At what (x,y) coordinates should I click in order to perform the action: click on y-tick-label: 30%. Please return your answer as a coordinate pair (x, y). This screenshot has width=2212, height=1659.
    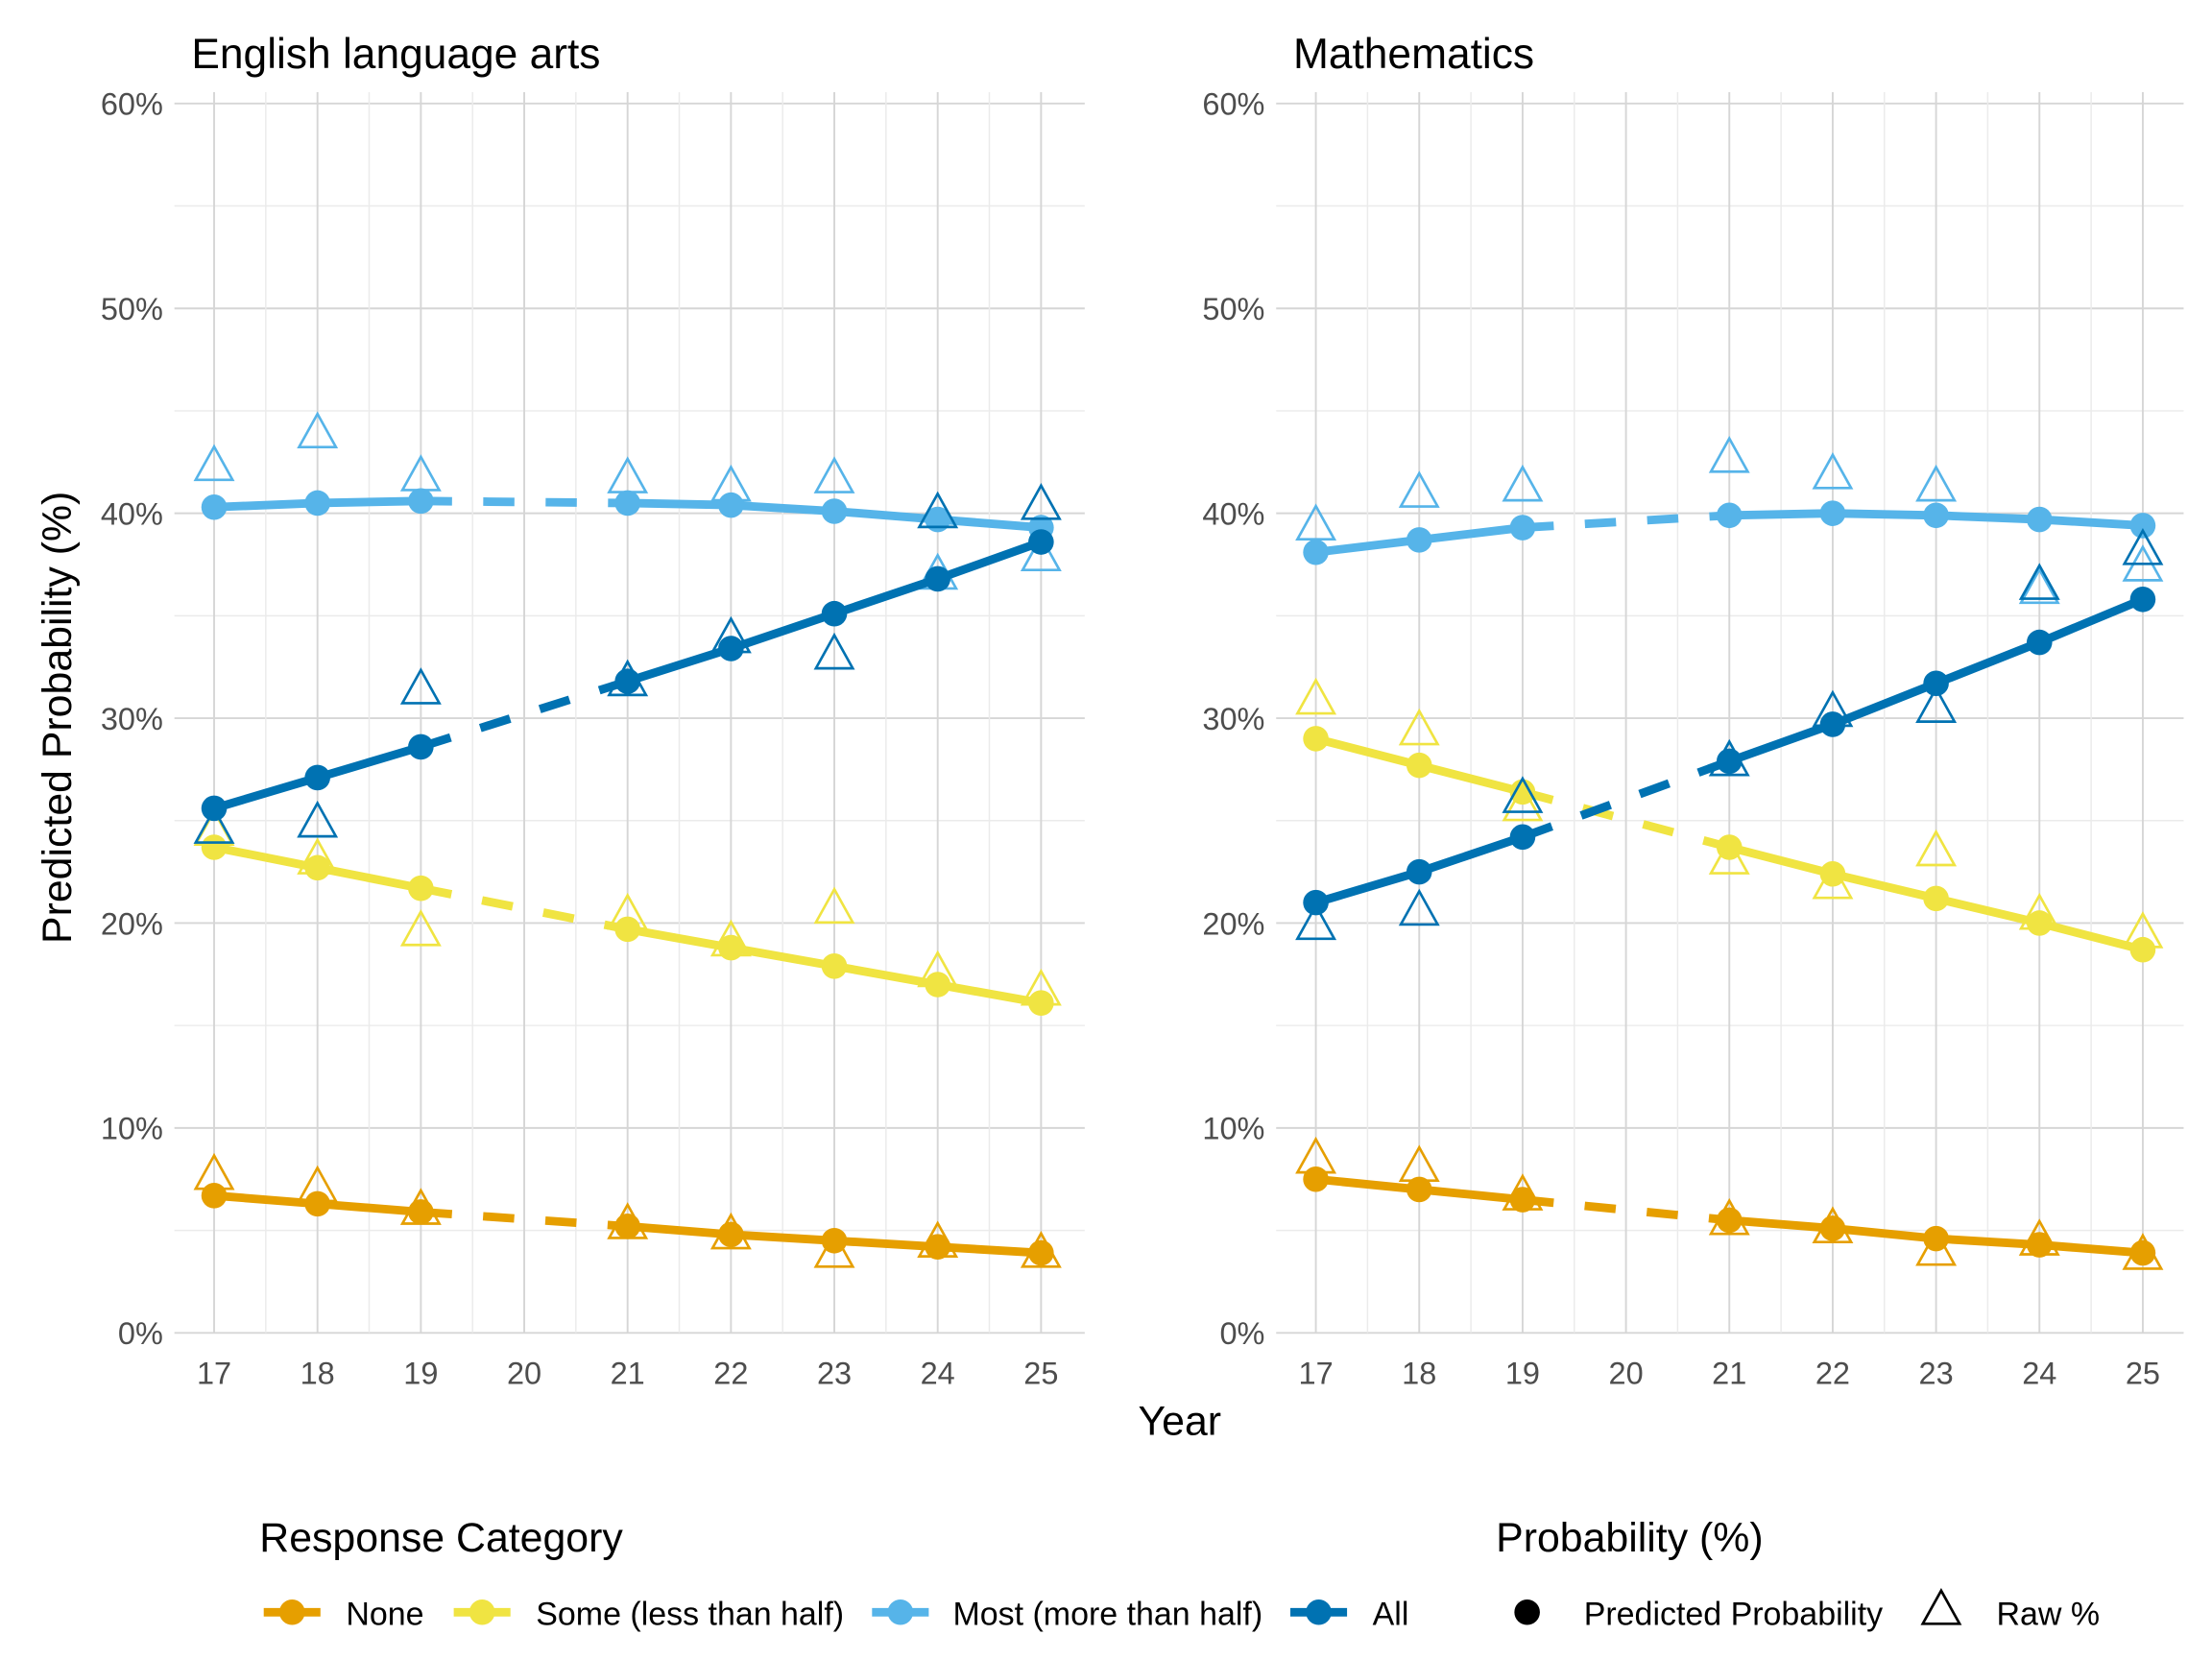
    Looking at the image, I should click on (1233, 719).